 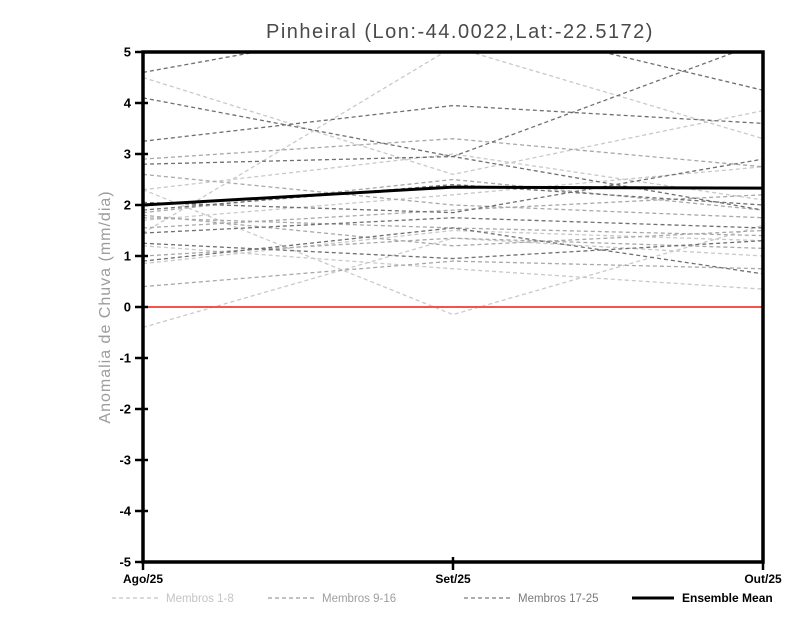 I want to click on ensemble-mean-line, so click(x=453, y=196).